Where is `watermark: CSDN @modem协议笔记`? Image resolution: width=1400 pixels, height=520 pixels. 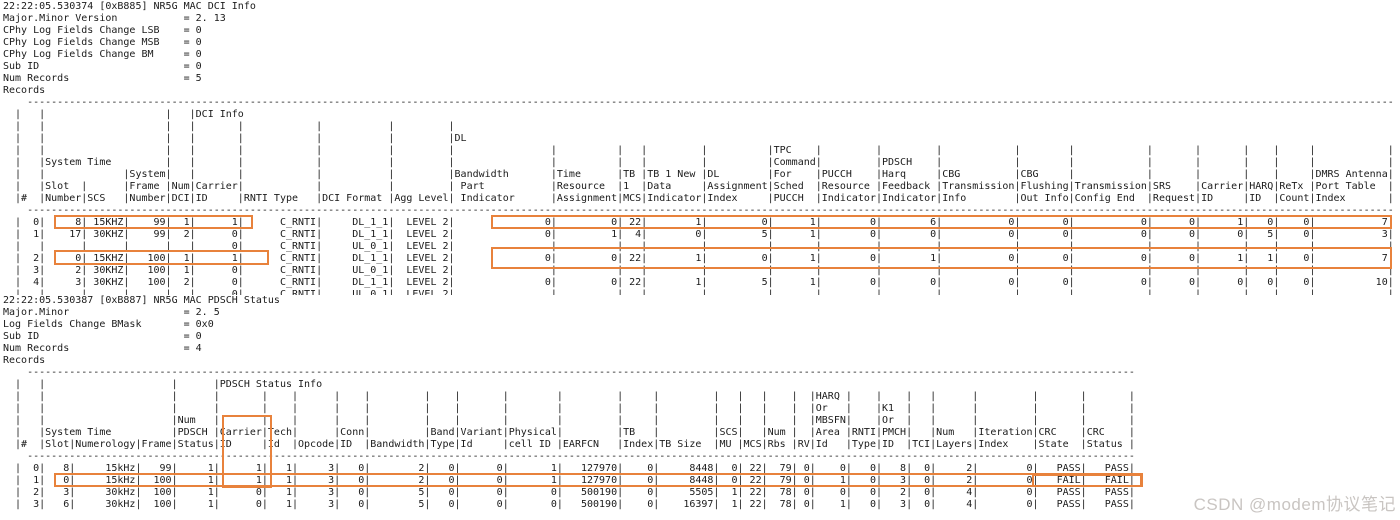 watermark: CSDN @modem协议笔记 is located at coordinates (1294, 504).